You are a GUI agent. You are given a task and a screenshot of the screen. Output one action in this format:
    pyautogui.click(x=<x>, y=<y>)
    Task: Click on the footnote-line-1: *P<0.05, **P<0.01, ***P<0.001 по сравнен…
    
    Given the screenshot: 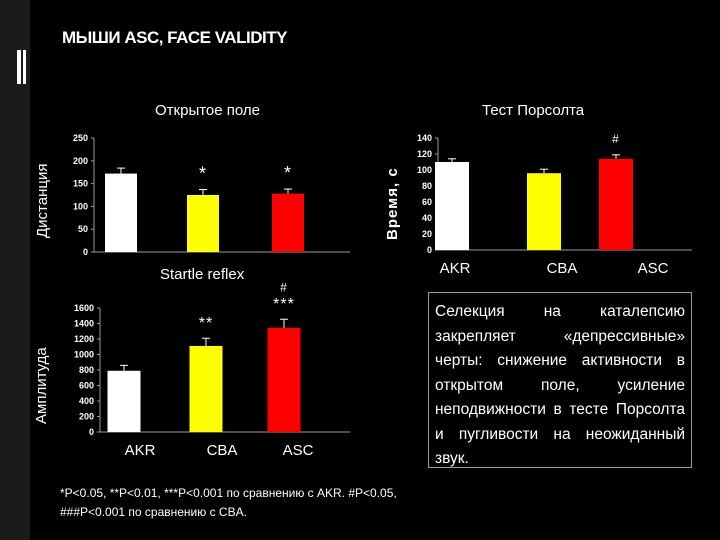 What is the action you would take?
    pyautogui.click(x=228, y=493)
    